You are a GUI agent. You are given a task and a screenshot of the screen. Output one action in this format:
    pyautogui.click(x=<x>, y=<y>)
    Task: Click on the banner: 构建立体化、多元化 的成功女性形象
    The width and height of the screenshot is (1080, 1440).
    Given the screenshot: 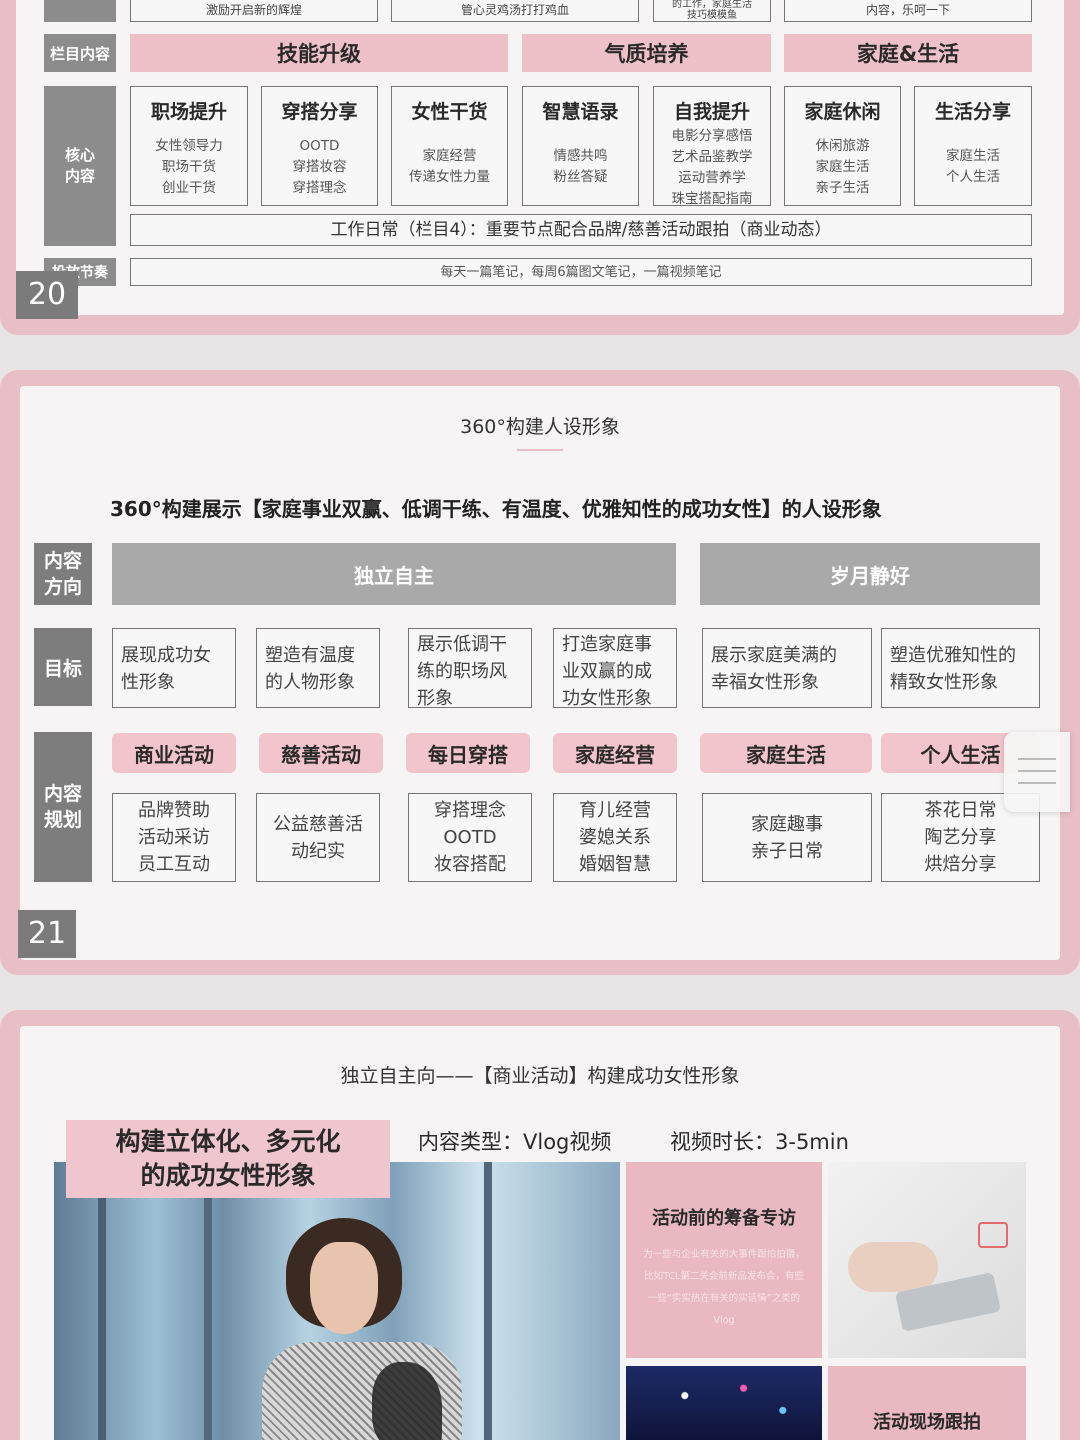 What is the action you would take?
    pyautogui.click(x=228, y=1159)
    